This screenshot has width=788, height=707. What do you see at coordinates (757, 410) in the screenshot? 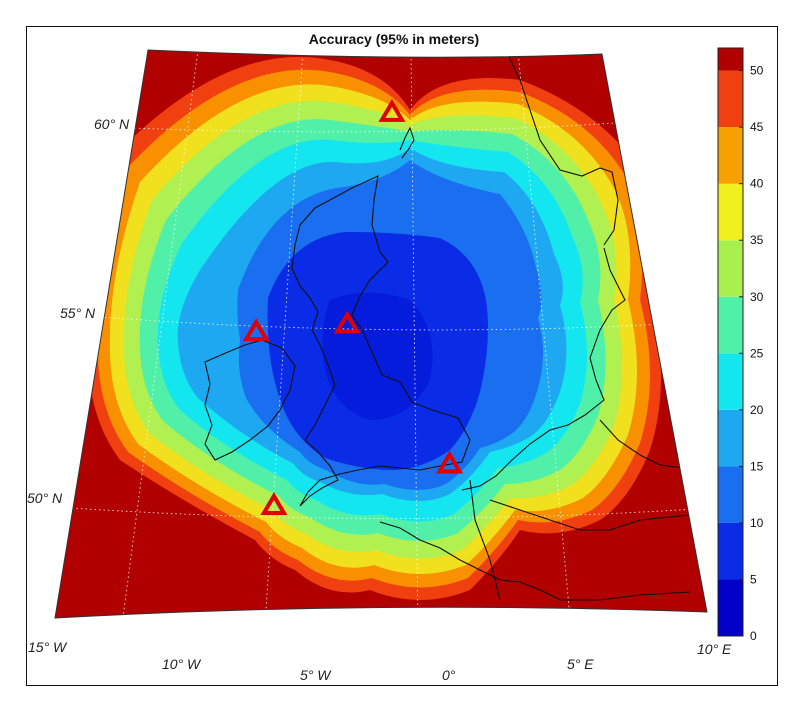
I see `colorbar-tick-label: 20` at bounding box center [757, 410].